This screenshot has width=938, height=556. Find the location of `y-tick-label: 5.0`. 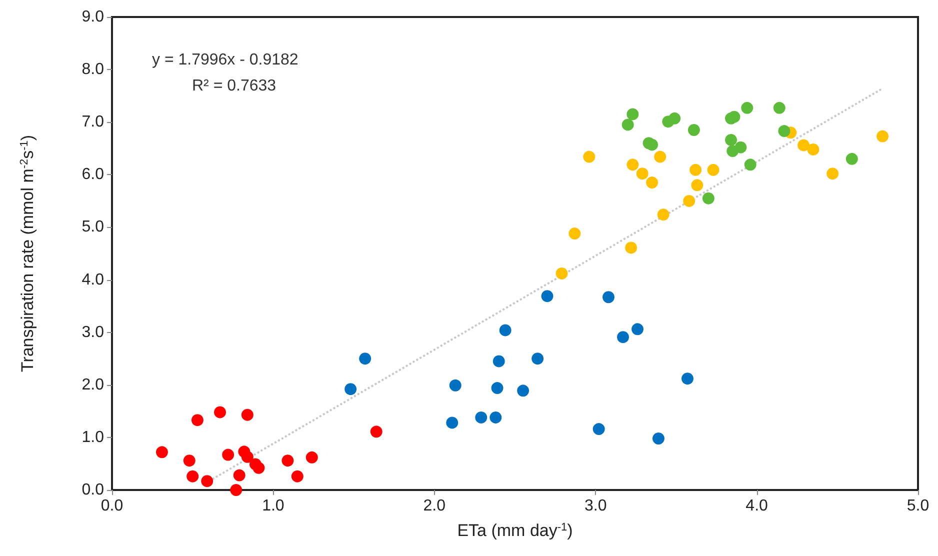

y-tick-label: 5.0 is located at coordinates (93, 227).